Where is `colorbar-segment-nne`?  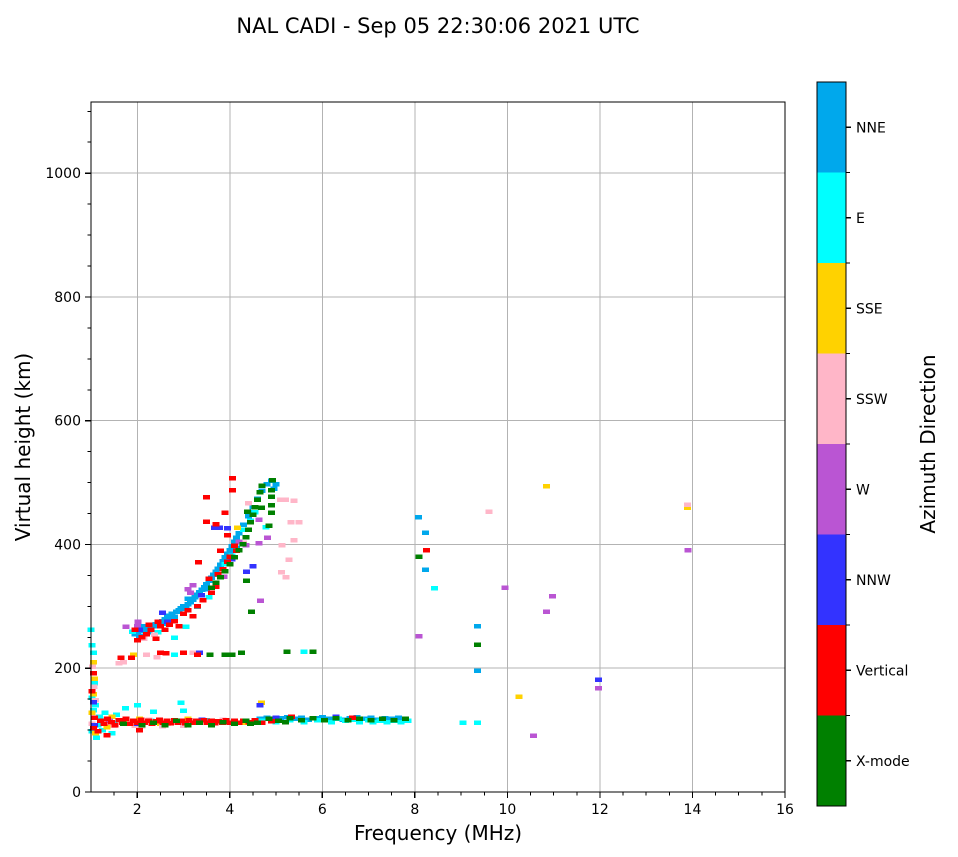 colorbar-segment-nne is located at coordinates (831, 127).